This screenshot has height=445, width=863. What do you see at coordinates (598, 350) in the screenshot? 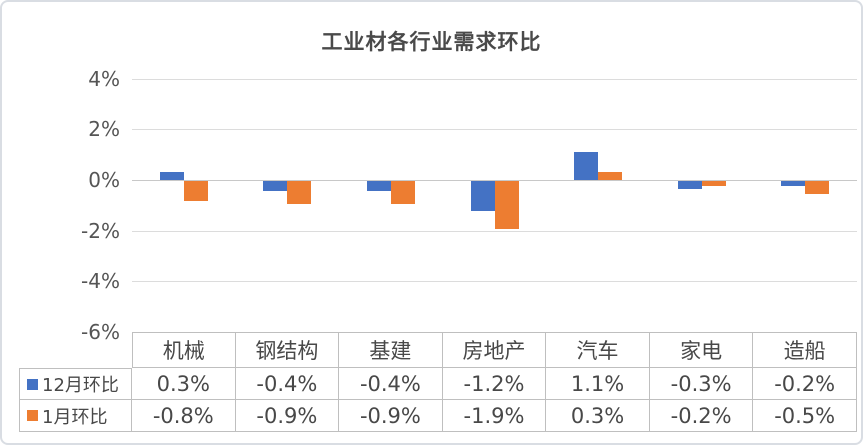
I see `category-header-cell: 汽车` at bounding box center [598, 350].